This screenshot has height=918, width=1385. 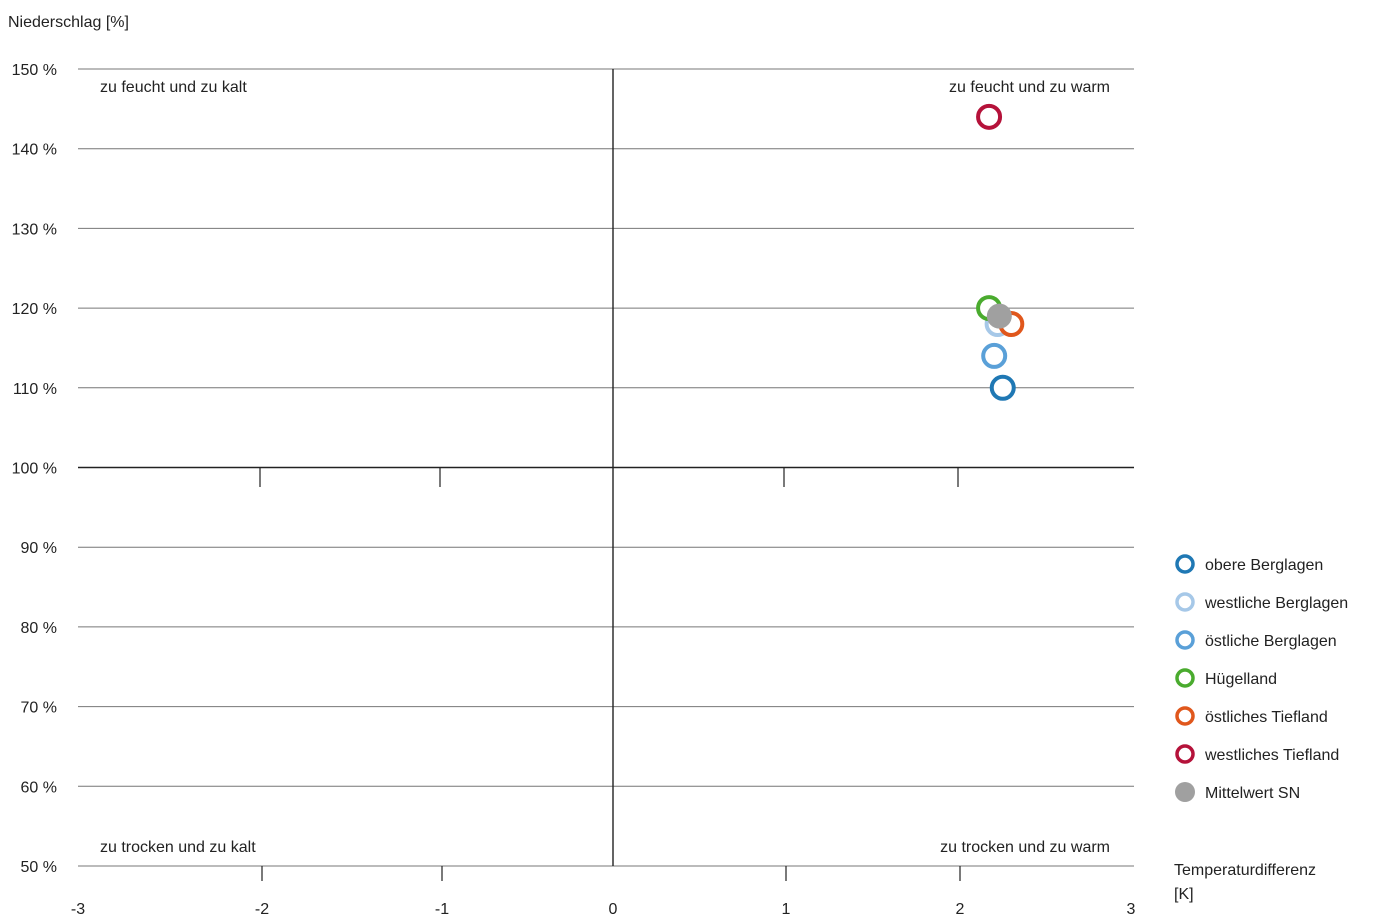 What do you see at coordinates (39, 787) in the screenshot?
I see `y-tick-label: 60 %` at bounding box center [39, 787].